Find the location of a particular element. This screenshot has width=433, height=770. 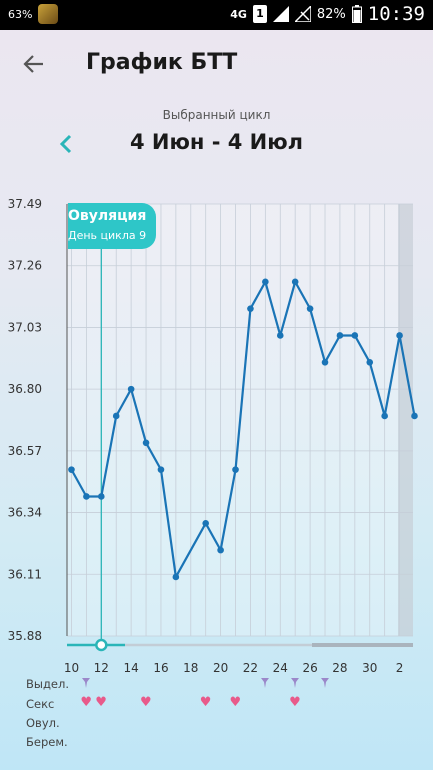

y-tick-label: 36.57 is located at coordinates (25, 451).